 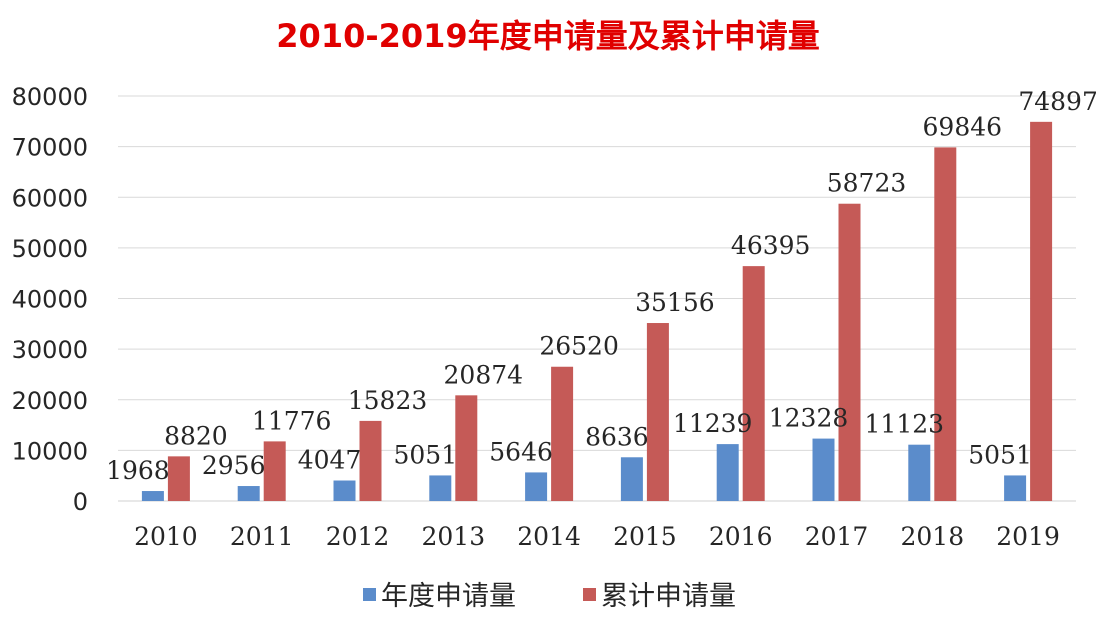 I want to click on data-label-annual: 1968, so click(x=138, y=470).